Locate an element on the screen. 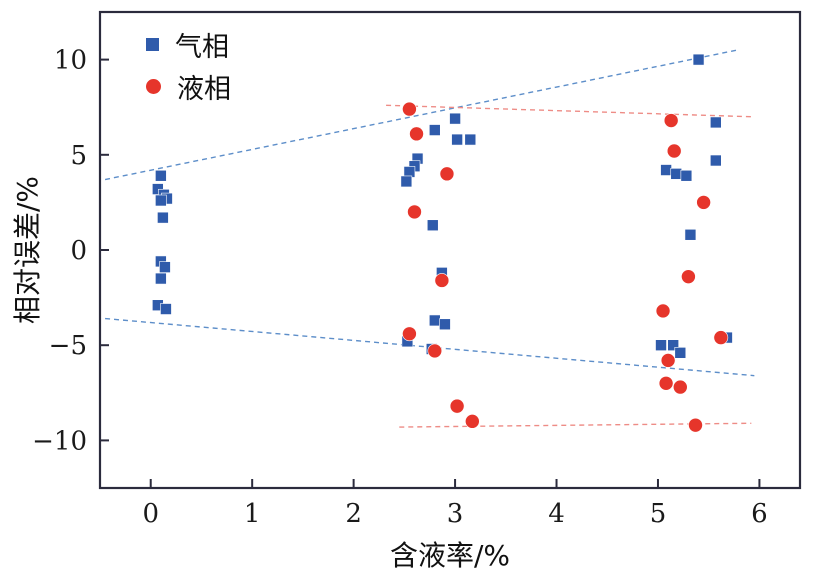  legend-item-liquid: 液相 is located at coordinates (188, 86).